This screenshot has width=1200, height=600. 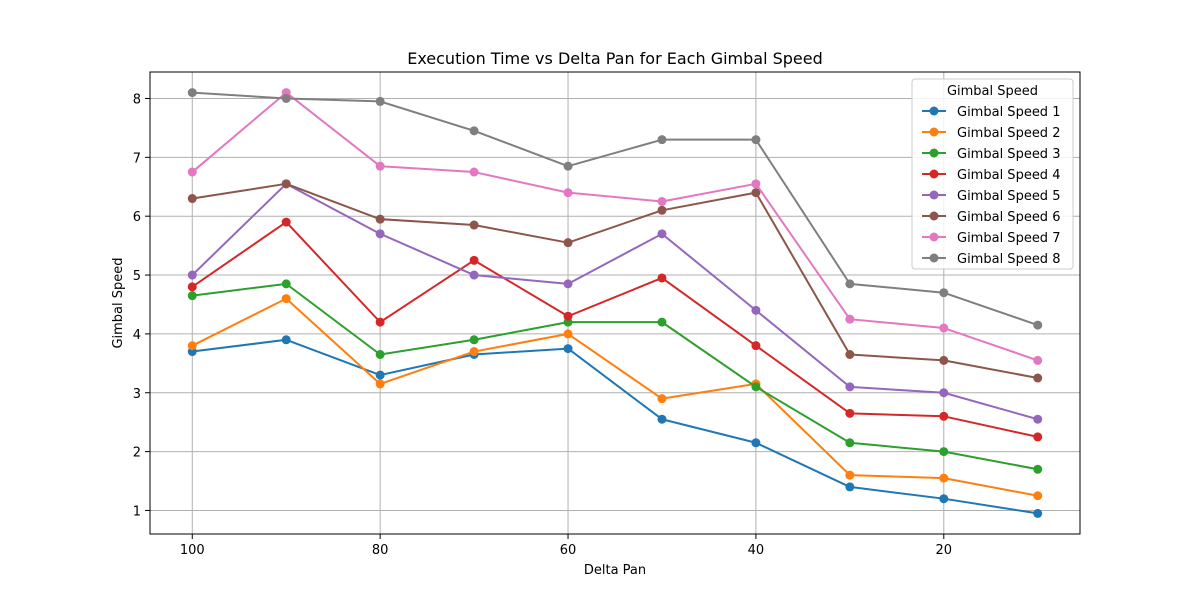 What do you see at coordinates (568, 550) in the screenshot?
I see `x-tick-label: 60` at bounding box center [568, 550].